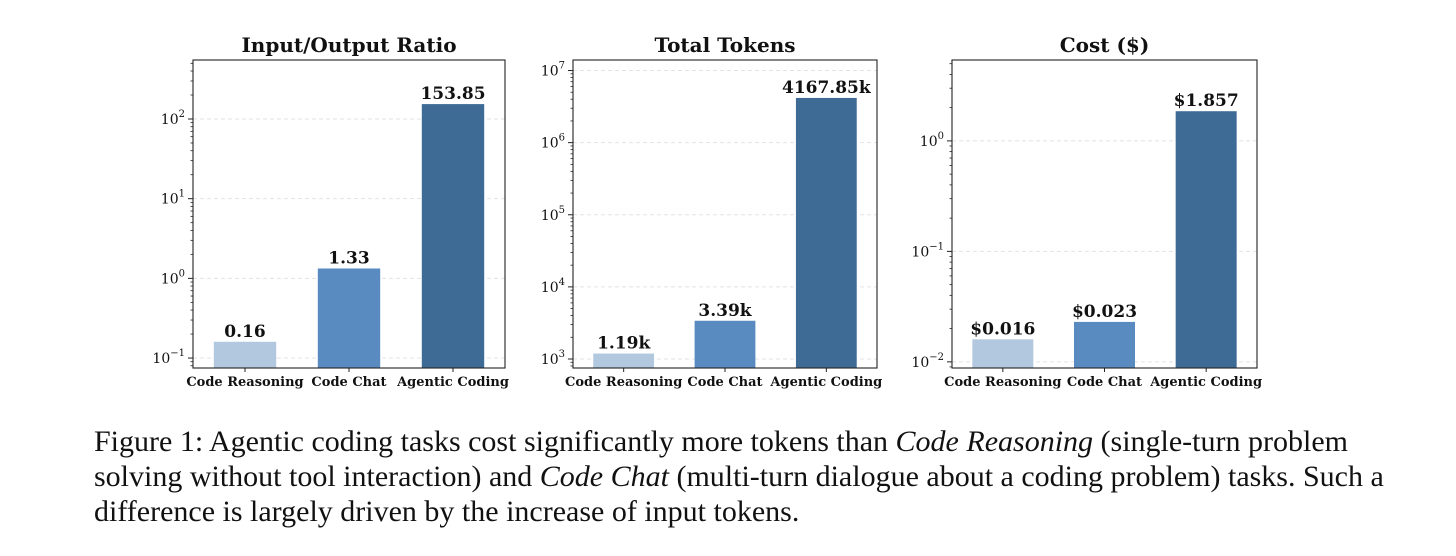  I want to click on caption-emphasis-code-chat: Code Chat, so click(604, 476).